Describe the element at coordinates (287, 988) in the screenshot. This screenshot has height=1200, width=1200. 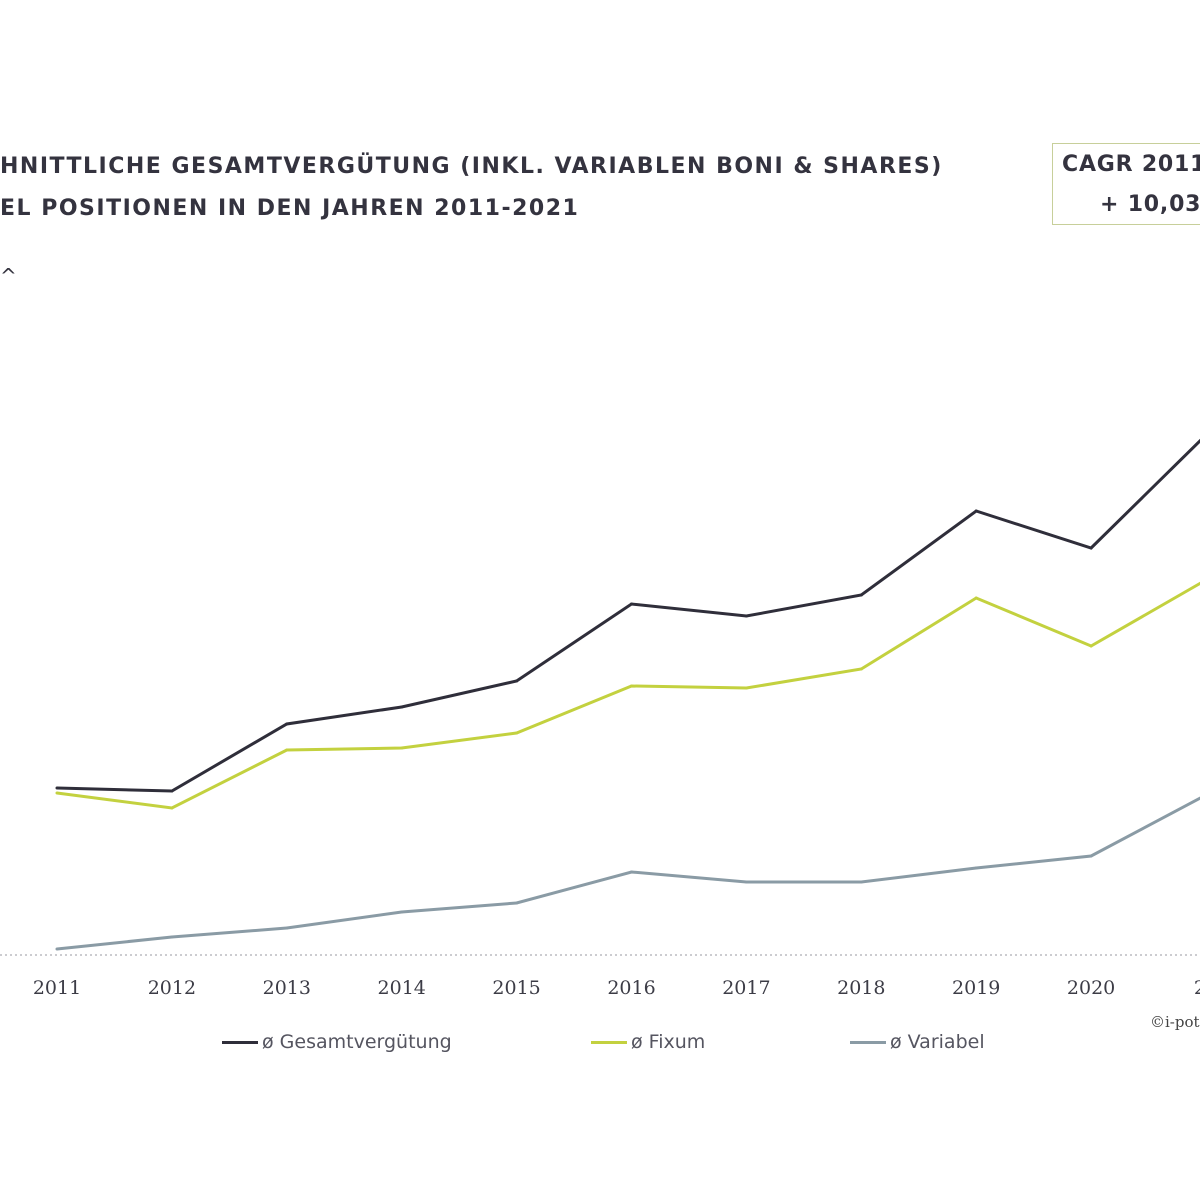
I see `x-tick-label: 2013` at that location.